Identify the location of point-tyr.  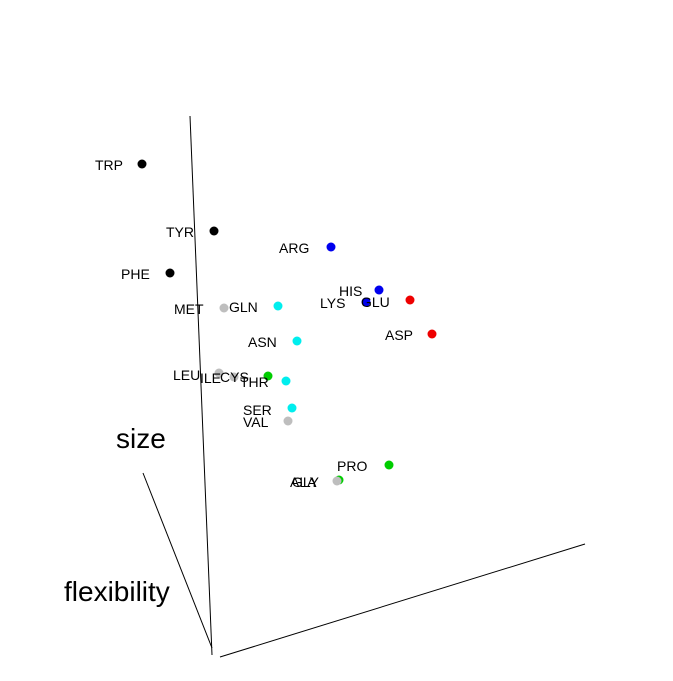
(214, 231).